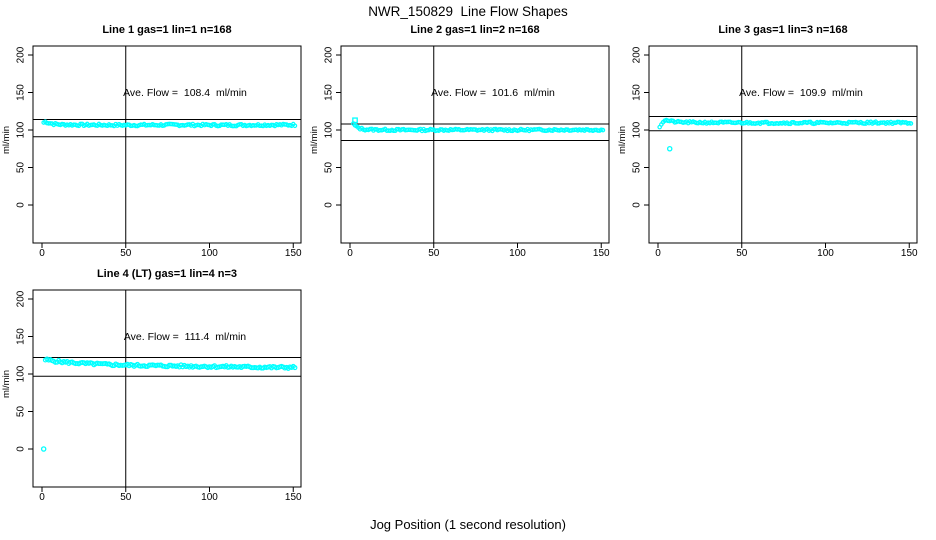  Describe the element at coordinates (185, 337) in the screenshot. I see `ave-flow-annotation: Ave. Flow = 111.4 ml/min` at that location.